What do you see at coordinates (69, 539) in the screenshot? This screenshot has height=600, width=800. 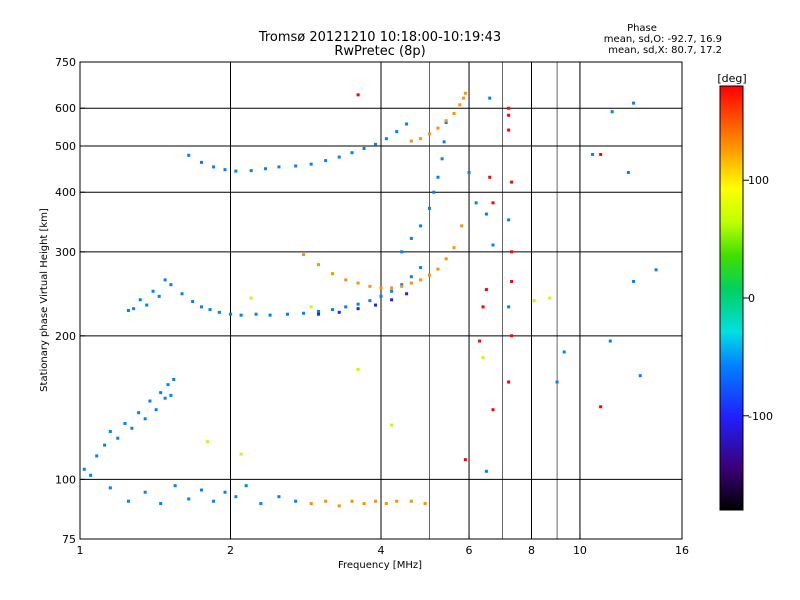 I see `y-tick-label: 75` at bounding box center [69, 539].